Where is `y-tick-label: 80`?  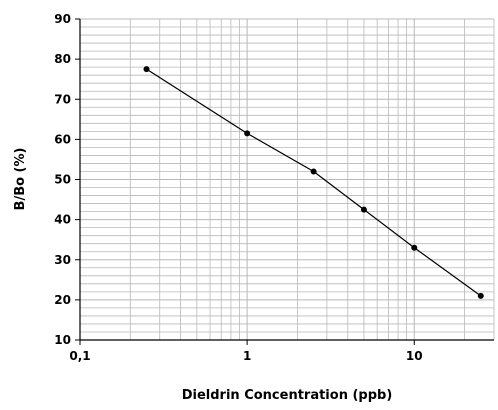
y-tick-label: 80 is located at coordinates (62, 59).